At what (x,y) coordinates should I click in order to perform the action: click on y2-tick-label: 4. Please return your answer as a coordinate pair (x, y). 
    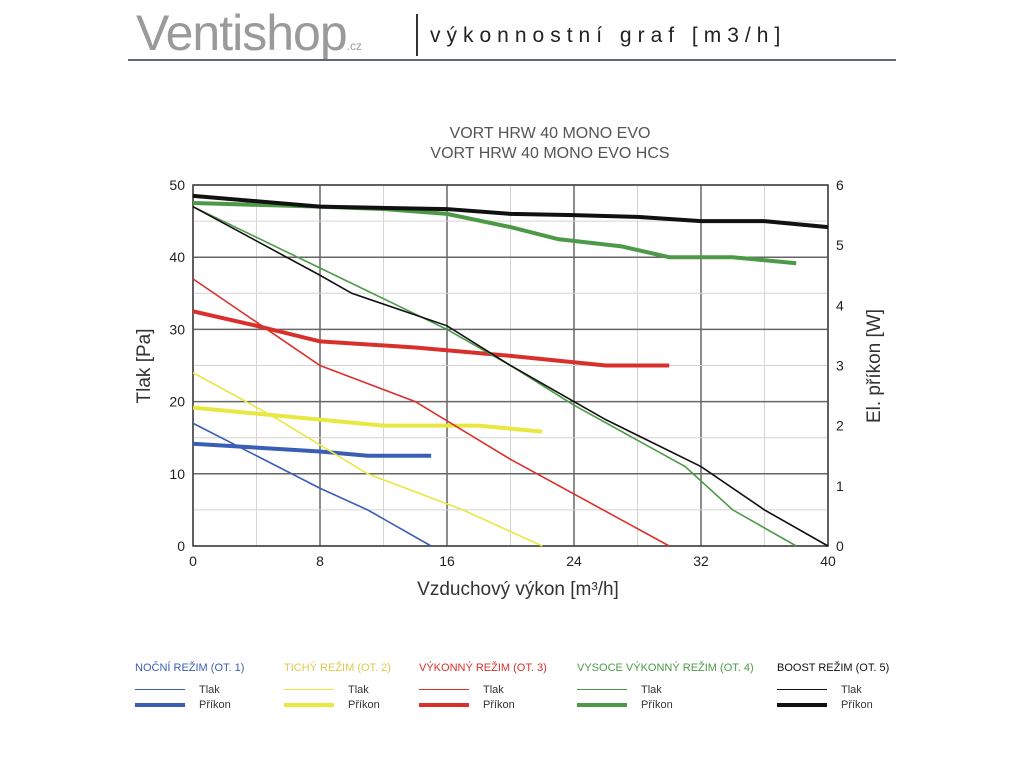
    Looking at the image, I should click on (840, 305).